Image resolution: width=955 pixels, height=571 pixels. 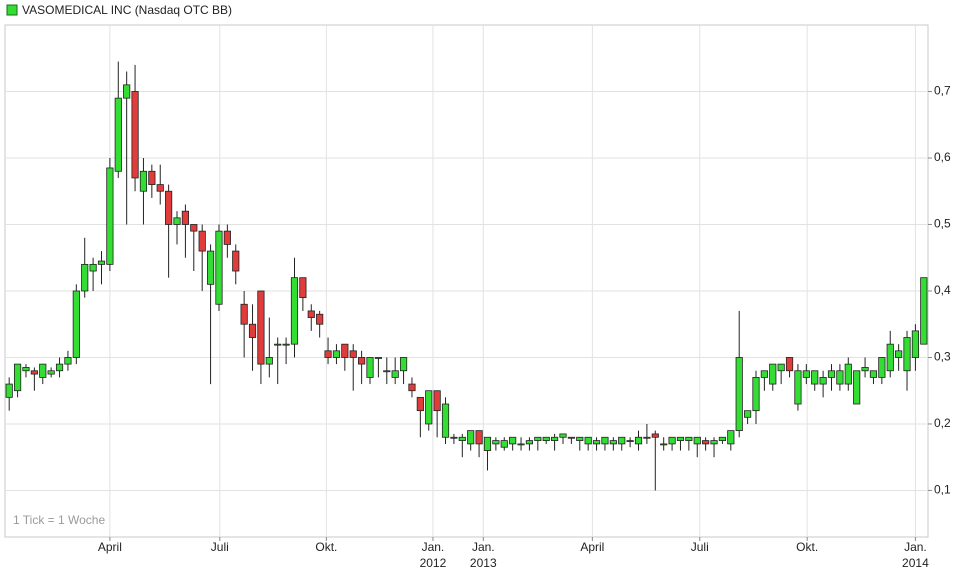 I want to click on x-tick-label-line: 2012, so click(x=433, y=563).